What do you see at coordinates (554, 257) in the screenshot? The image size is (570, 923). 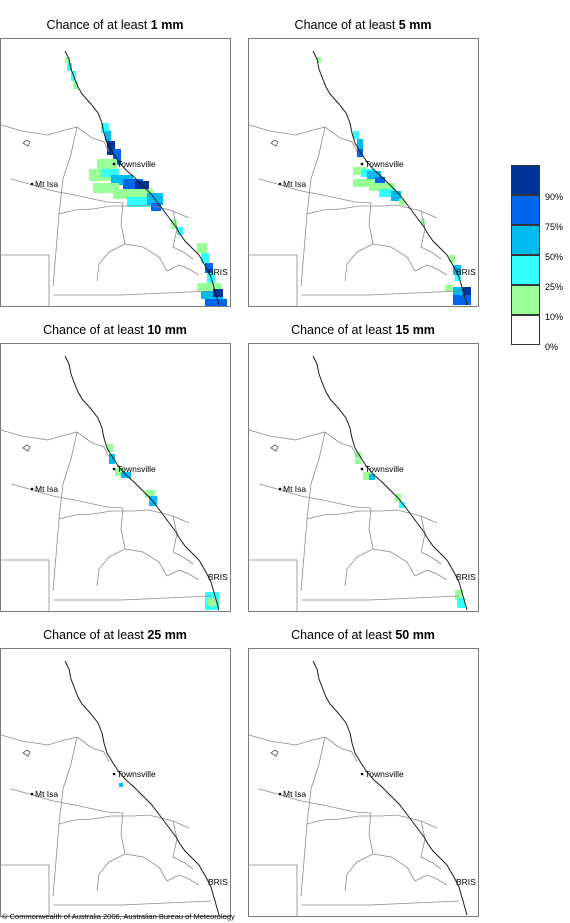 I see `legend-label-50: 50%` at bounding box center [554, 257].